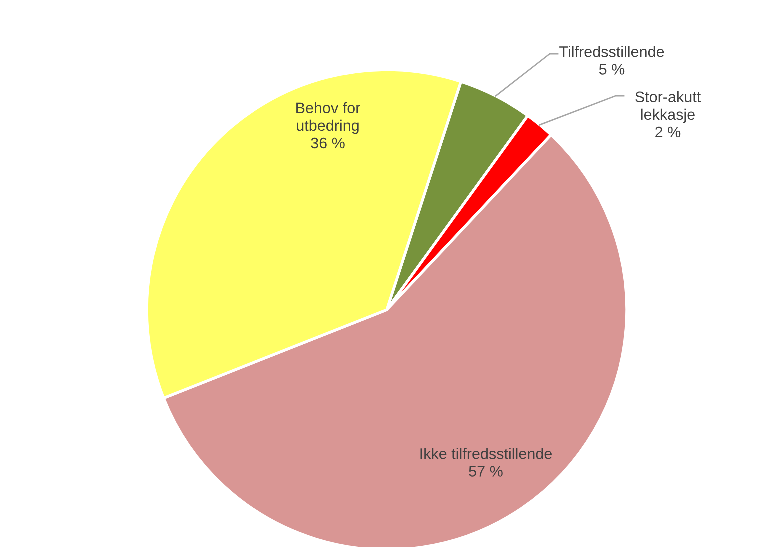 The width and height of the screenshot is (765, 547). Describe the element at coordinates (612, 52) in the screenshot. I see `slice-label: Tilfredsstillende` at that location.